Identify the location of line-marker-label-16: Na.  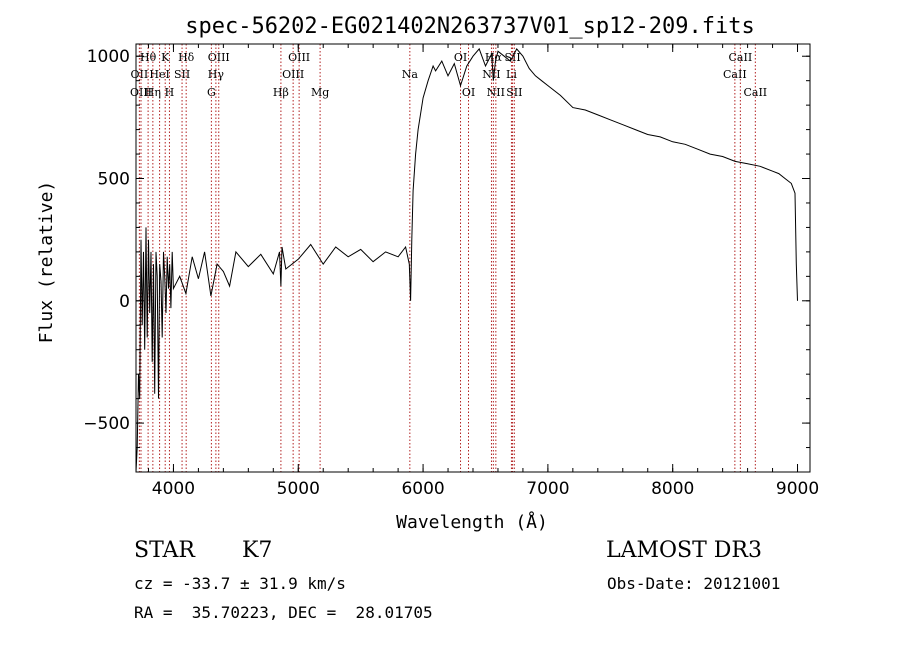
(410, 74).